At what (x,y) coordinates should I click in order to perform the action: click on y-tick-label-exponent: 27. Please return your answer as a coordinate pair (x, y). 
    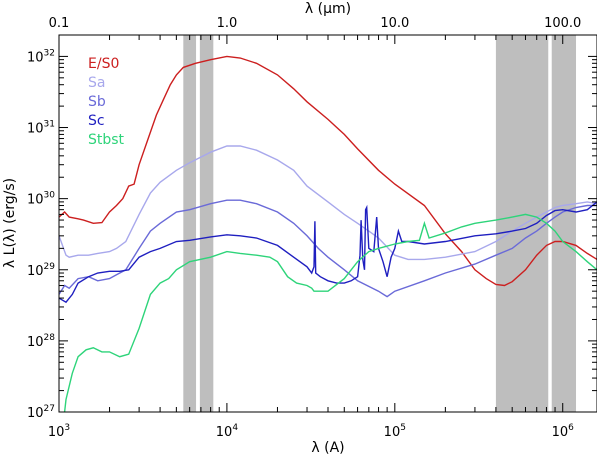
    Looking at the image, I should click on (49, 409).